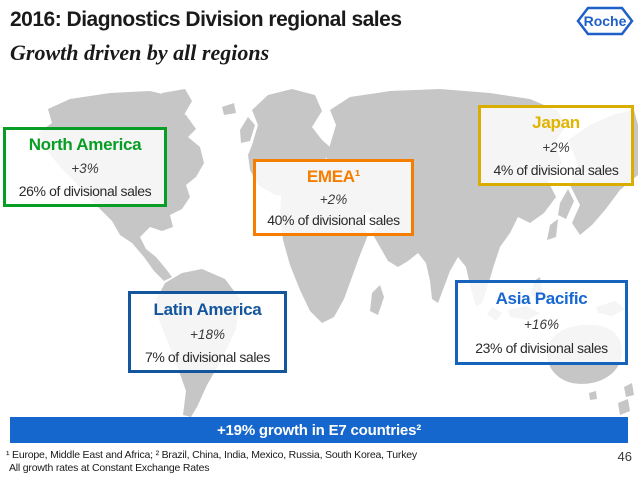 The width and height of the screenshot is (640, 478). I want to click on region-name: EMEA¹, so click(333, 176).